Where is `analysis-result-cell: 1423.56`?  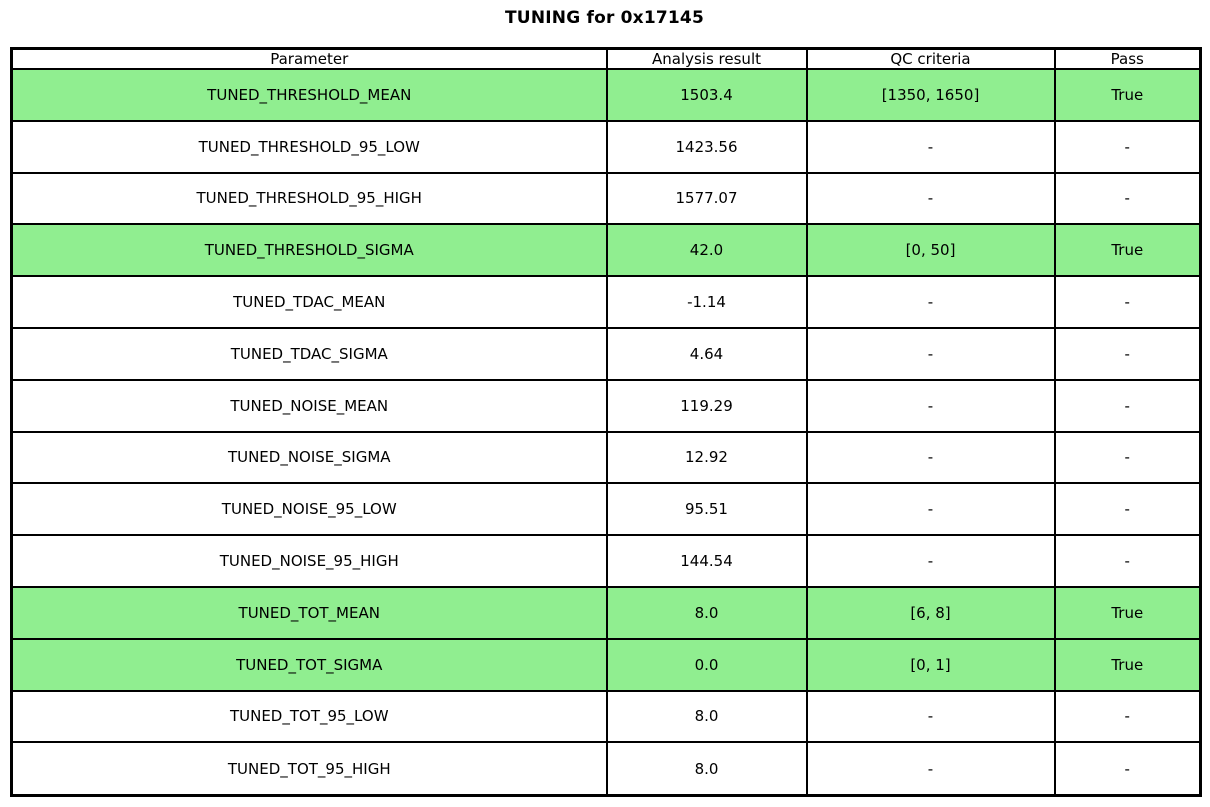 analysis-result-cell: 1423.56 is located at coordinates (706, 146).